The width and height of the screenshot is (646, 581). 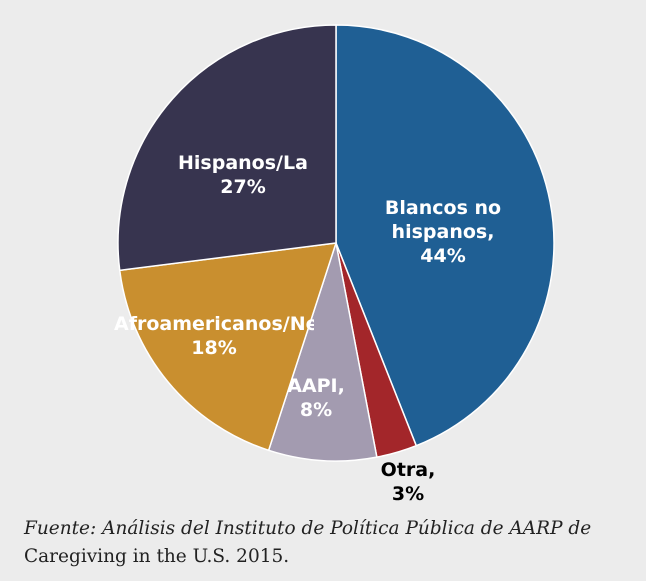 What do you see at coordinates (214, 348) in the screenshot?
I see `value-label: 18%` at bounding box center [214, 348].